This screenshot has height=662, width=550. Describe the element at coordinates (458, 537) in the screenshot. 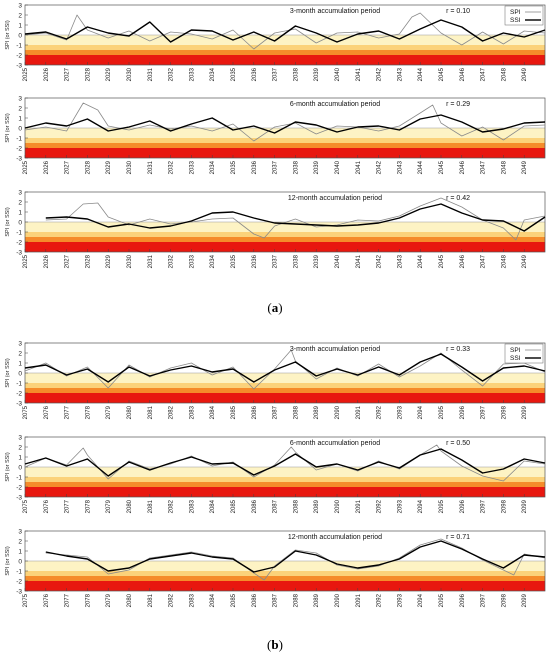

I see `correlation-label: r = 0.71` at that location.